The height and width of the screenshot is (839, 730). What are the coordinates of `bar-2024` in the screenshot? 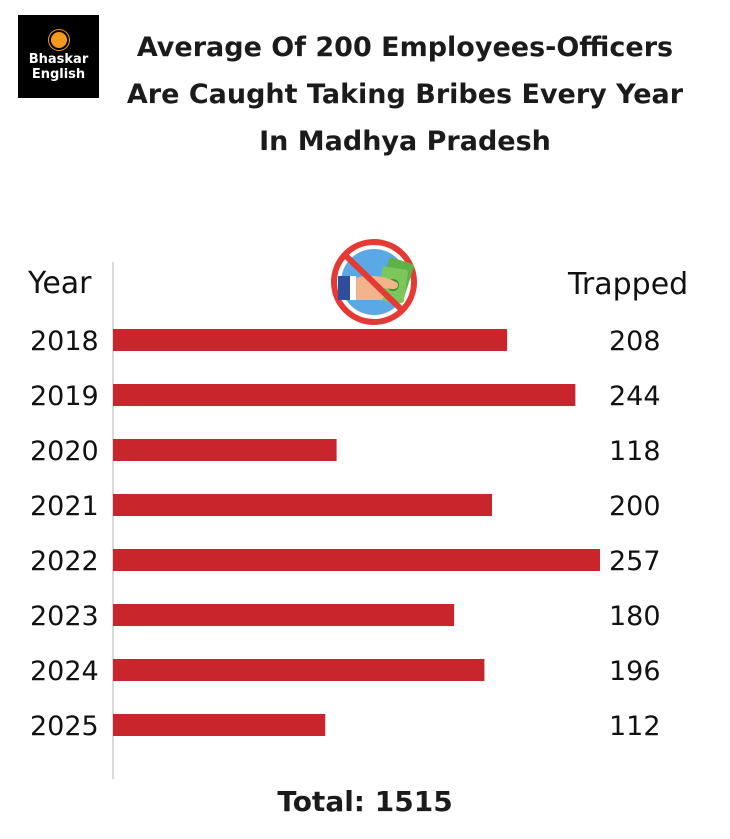 It's located at (299, 670).